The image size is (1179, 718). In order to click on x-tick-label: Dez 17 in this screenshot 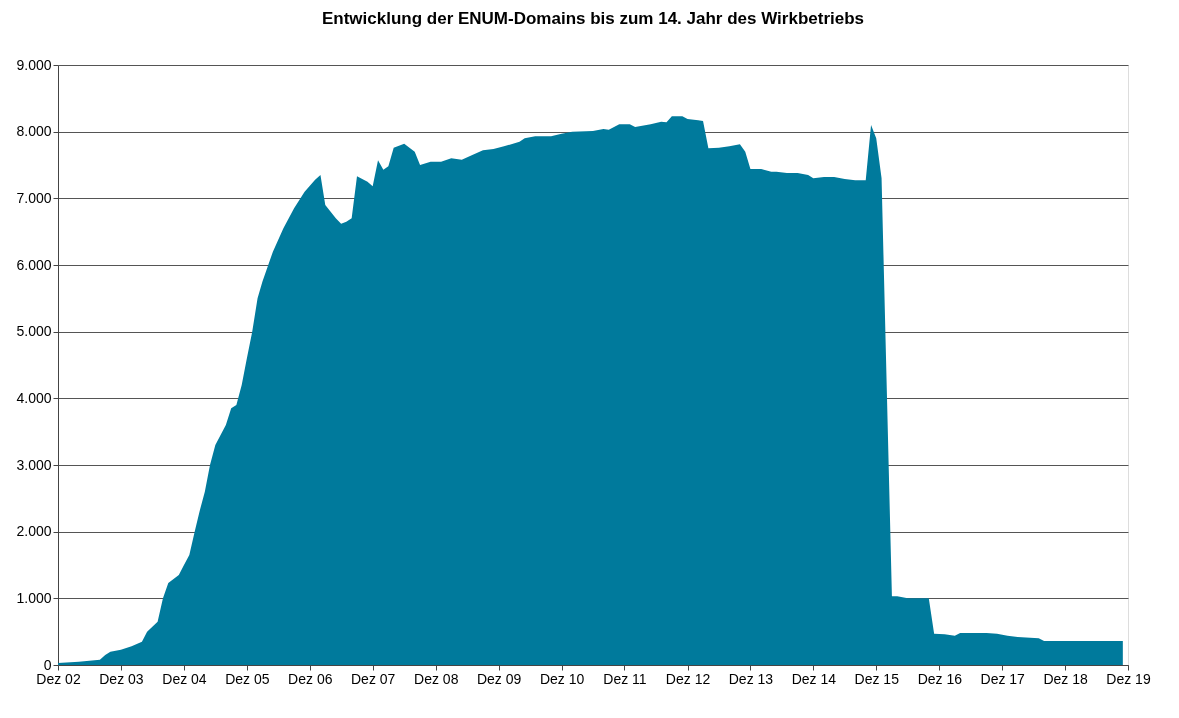, I will do `click(1003, 678)`.